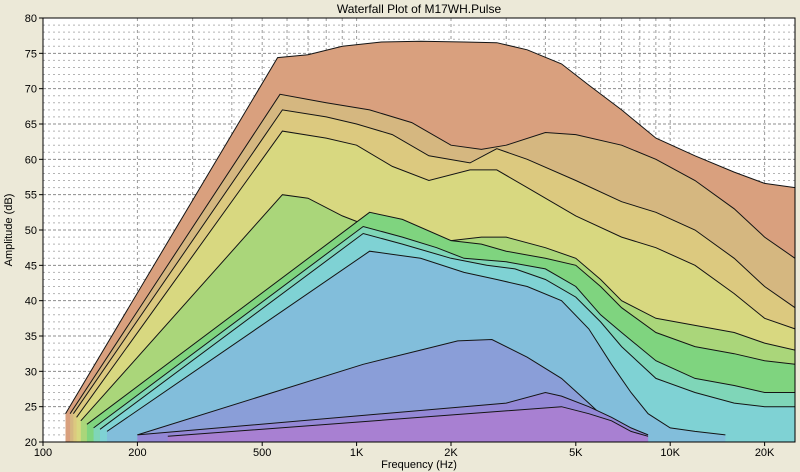  I want to click on x-tick-label: 500, so click(262, 453).